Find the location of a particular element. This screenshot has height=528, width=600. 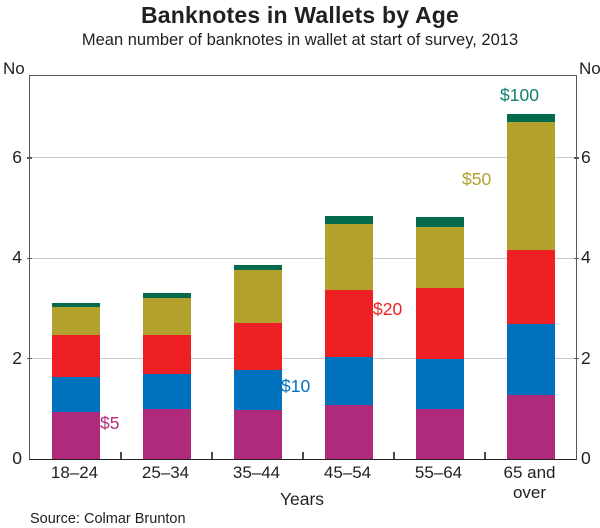

bar-segment-100-25–34 is located at coordinates (166, 295).